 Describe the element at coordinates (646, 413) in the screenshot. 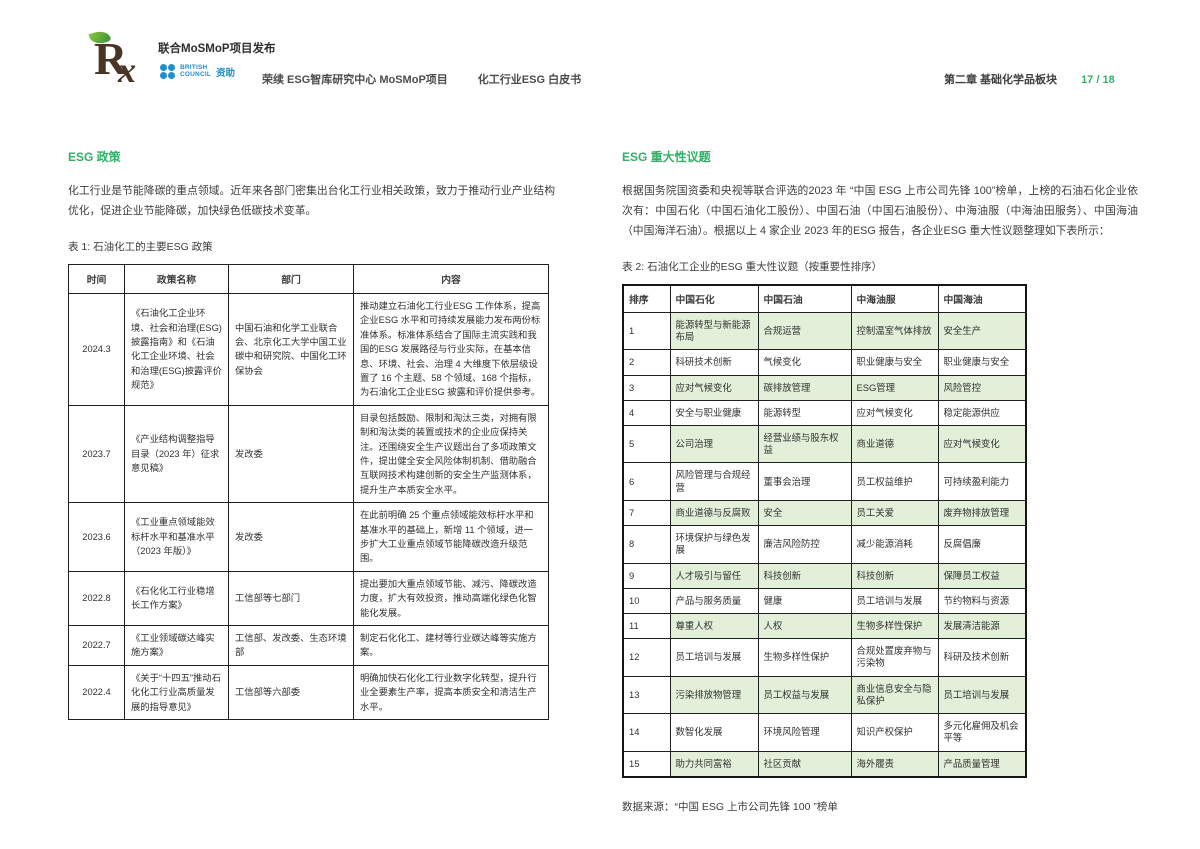

I see `table-cell: 4` at that location.